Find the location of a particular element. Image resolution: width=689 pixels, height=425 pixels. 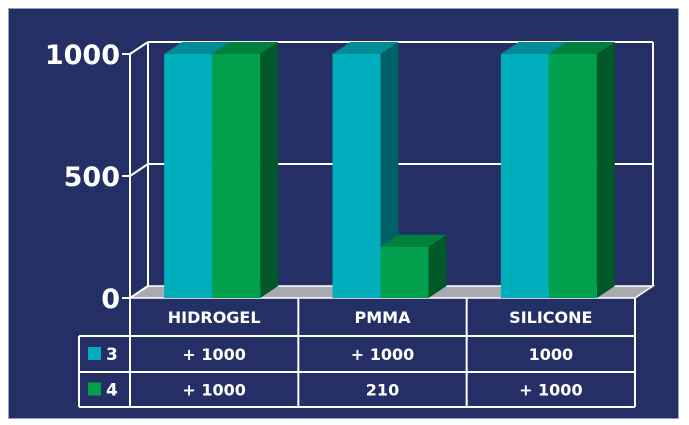

y-tick-label: 500 is located at coordinates (92, 177).